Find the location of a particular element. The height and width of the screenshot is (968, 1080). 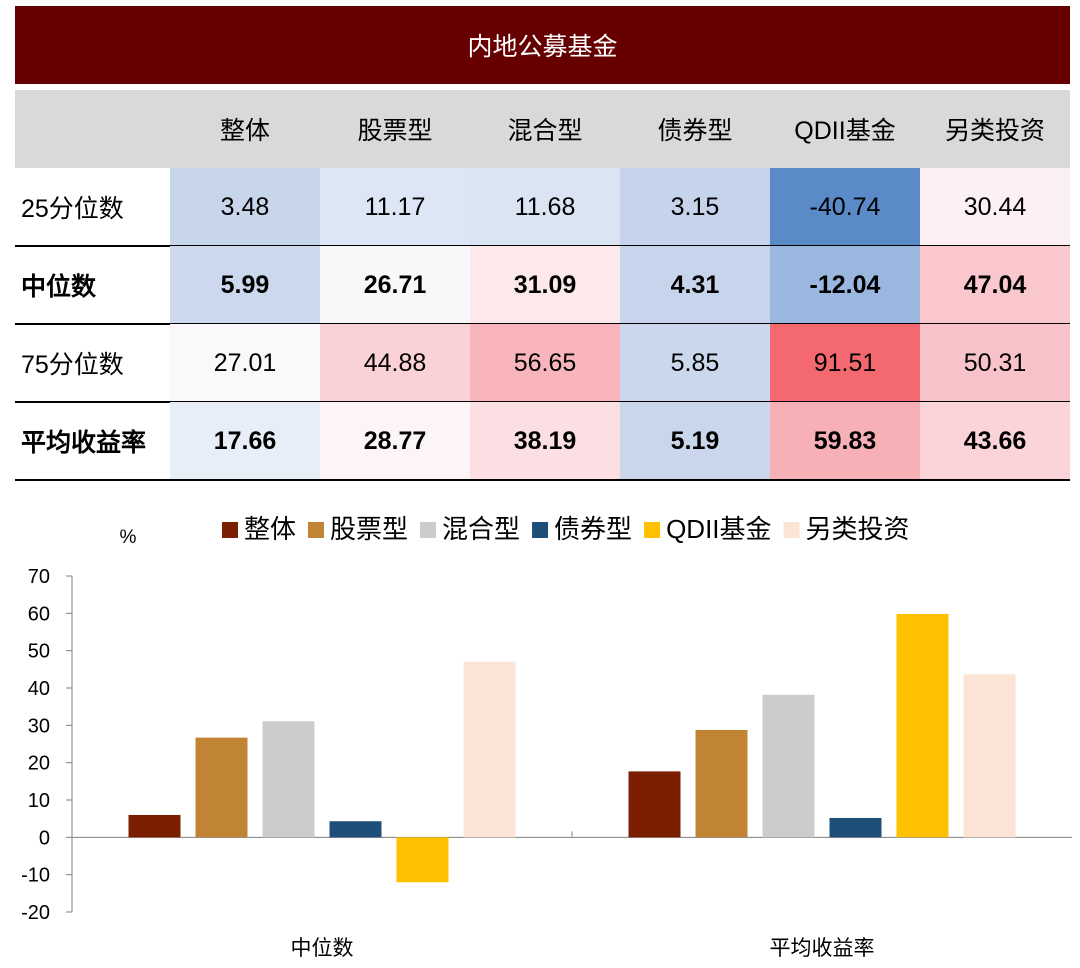

y-tick-label: 60 is located at coordinates (39, 614).